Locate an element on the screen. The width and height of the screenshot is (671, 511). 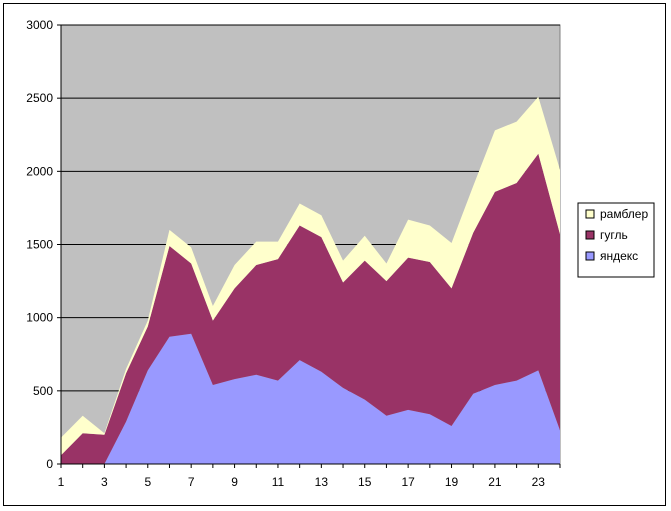
x-tick-label-23: 23 is located at coordinates (539, 482).